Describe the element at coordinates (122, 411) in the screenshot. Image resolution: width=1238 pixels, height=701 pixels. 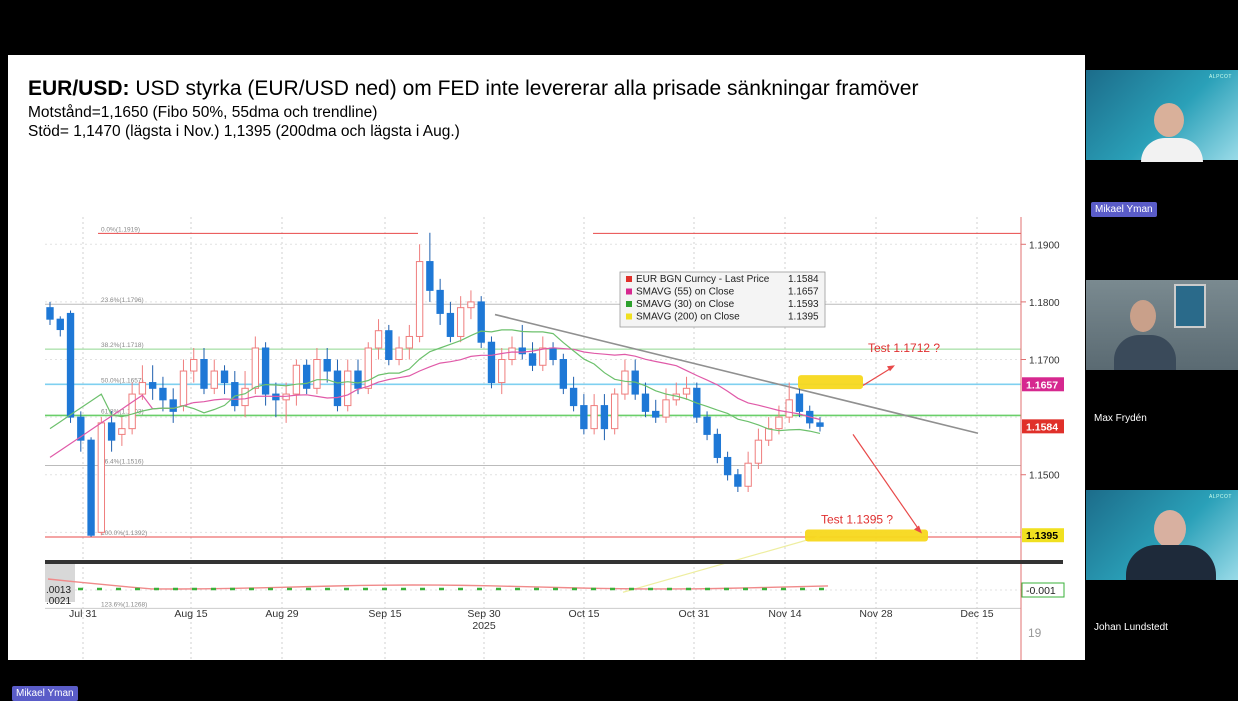
I see `fib-label: 61.8%(1.1603)` at that location.